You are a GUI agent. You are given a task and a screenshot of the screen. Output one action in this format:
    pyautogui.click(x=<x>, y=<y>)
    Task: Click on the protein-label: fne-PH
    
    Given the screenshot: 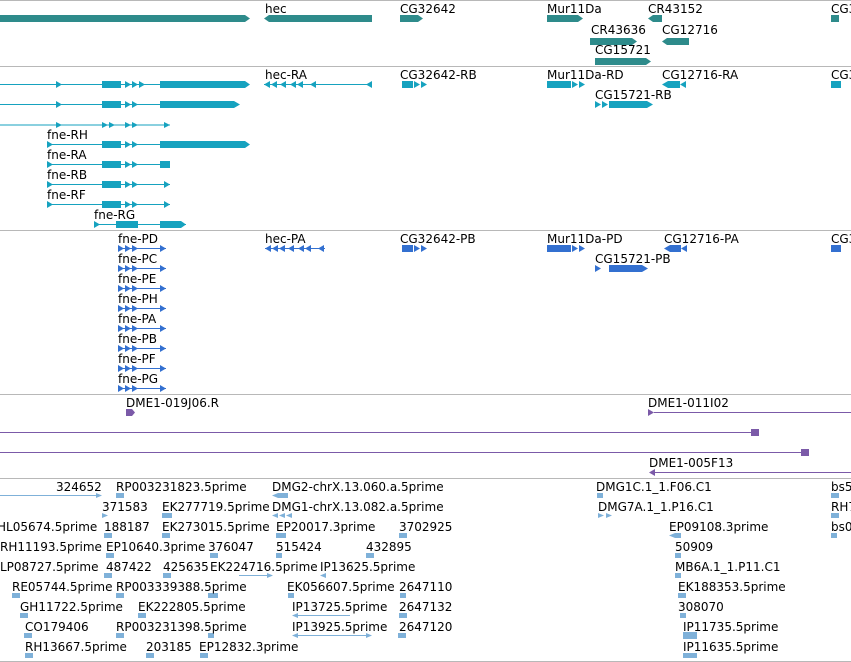 What is the action you would take?
    pyautogui.click(x=138, y=299)
    